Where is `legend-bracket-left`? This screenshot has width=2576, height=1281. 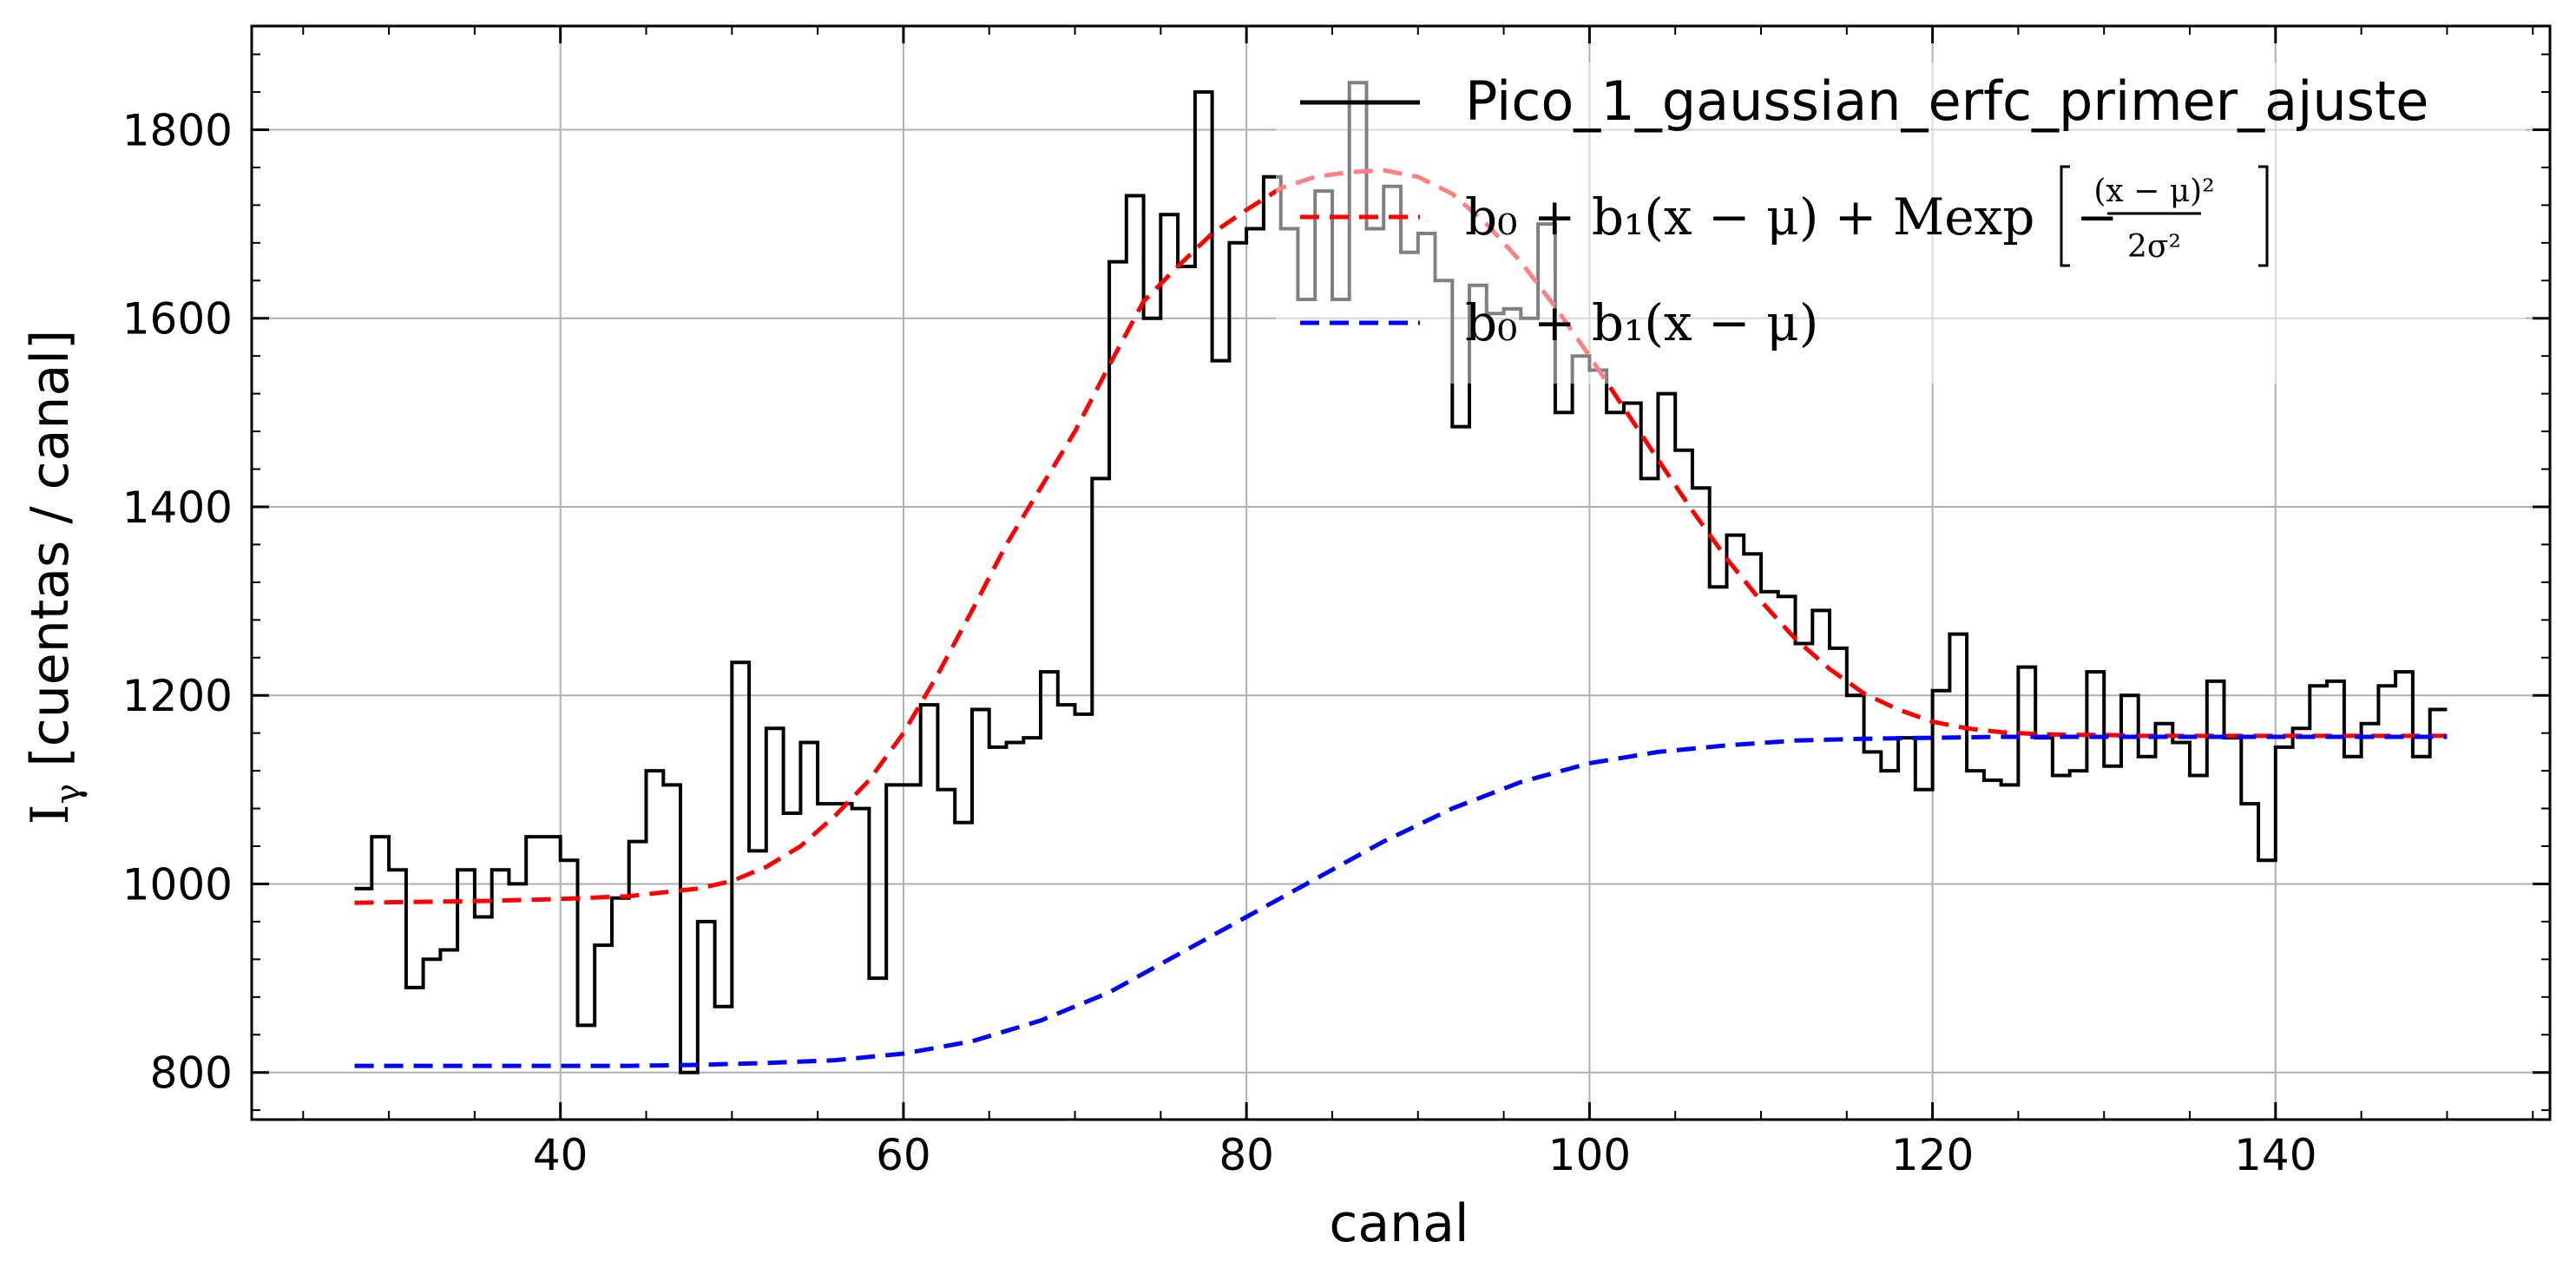
legend-bracket-left is located at coordinates (2065, 216).